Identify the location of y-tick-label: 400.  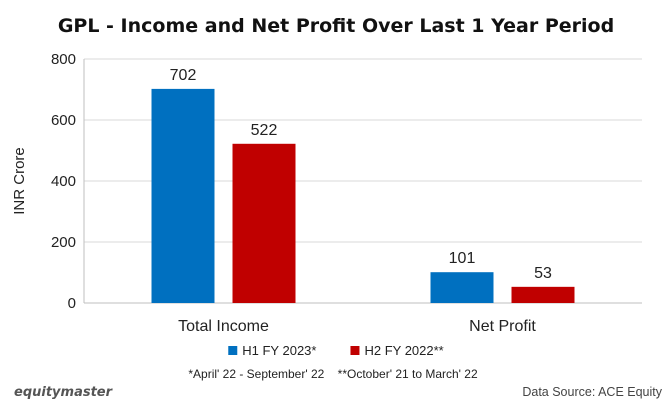
(63, 181).